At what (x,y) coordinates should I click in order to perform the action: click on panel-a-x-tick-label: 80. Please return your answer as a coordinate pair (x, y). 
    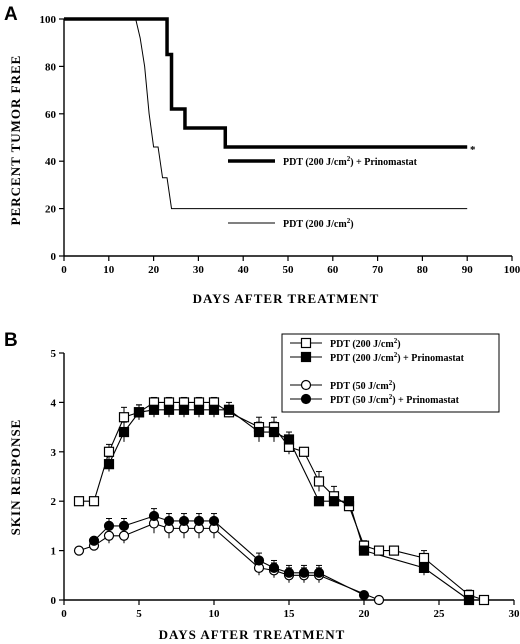
    Looking at the image, I should click on (423, 270).